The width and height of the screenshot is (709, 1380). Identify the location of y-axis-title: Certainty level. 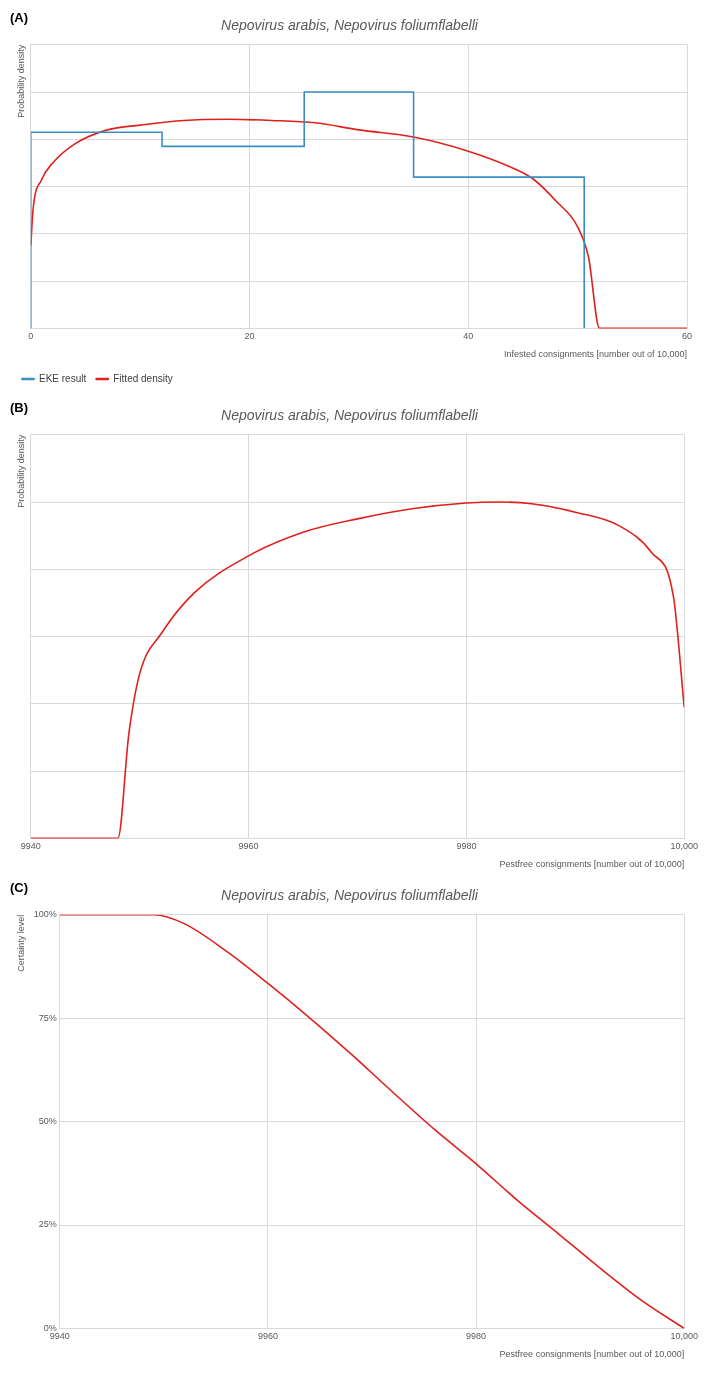
(20, 943).